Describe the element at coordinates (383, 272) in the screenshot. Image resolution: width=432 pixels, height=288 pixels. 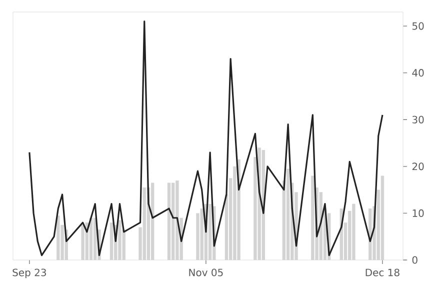
I see `x-tick-label: Dec 18` at that location.